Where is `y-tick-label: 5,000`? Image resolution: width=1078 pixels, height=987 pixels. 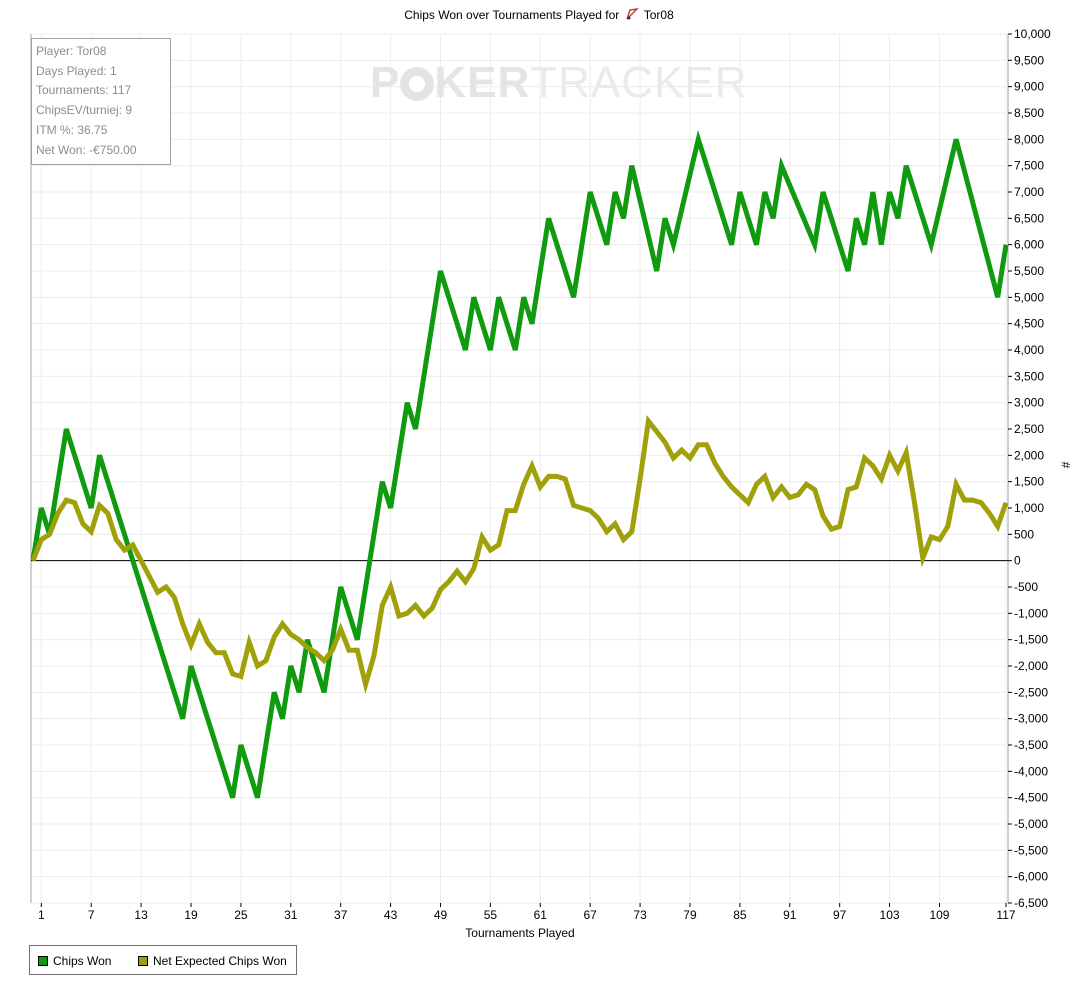 y-tick-label: 5,000 is located at coordinates (1029, 297).